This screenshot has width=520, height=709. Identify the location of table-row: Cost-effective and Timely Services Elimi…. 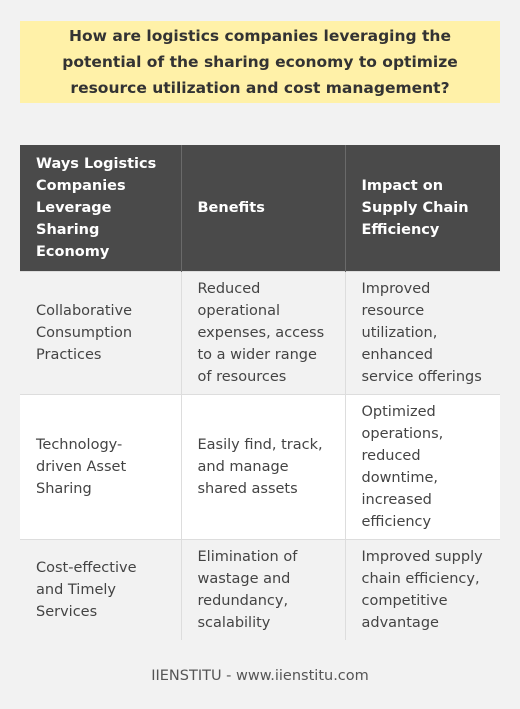
(260, 589).